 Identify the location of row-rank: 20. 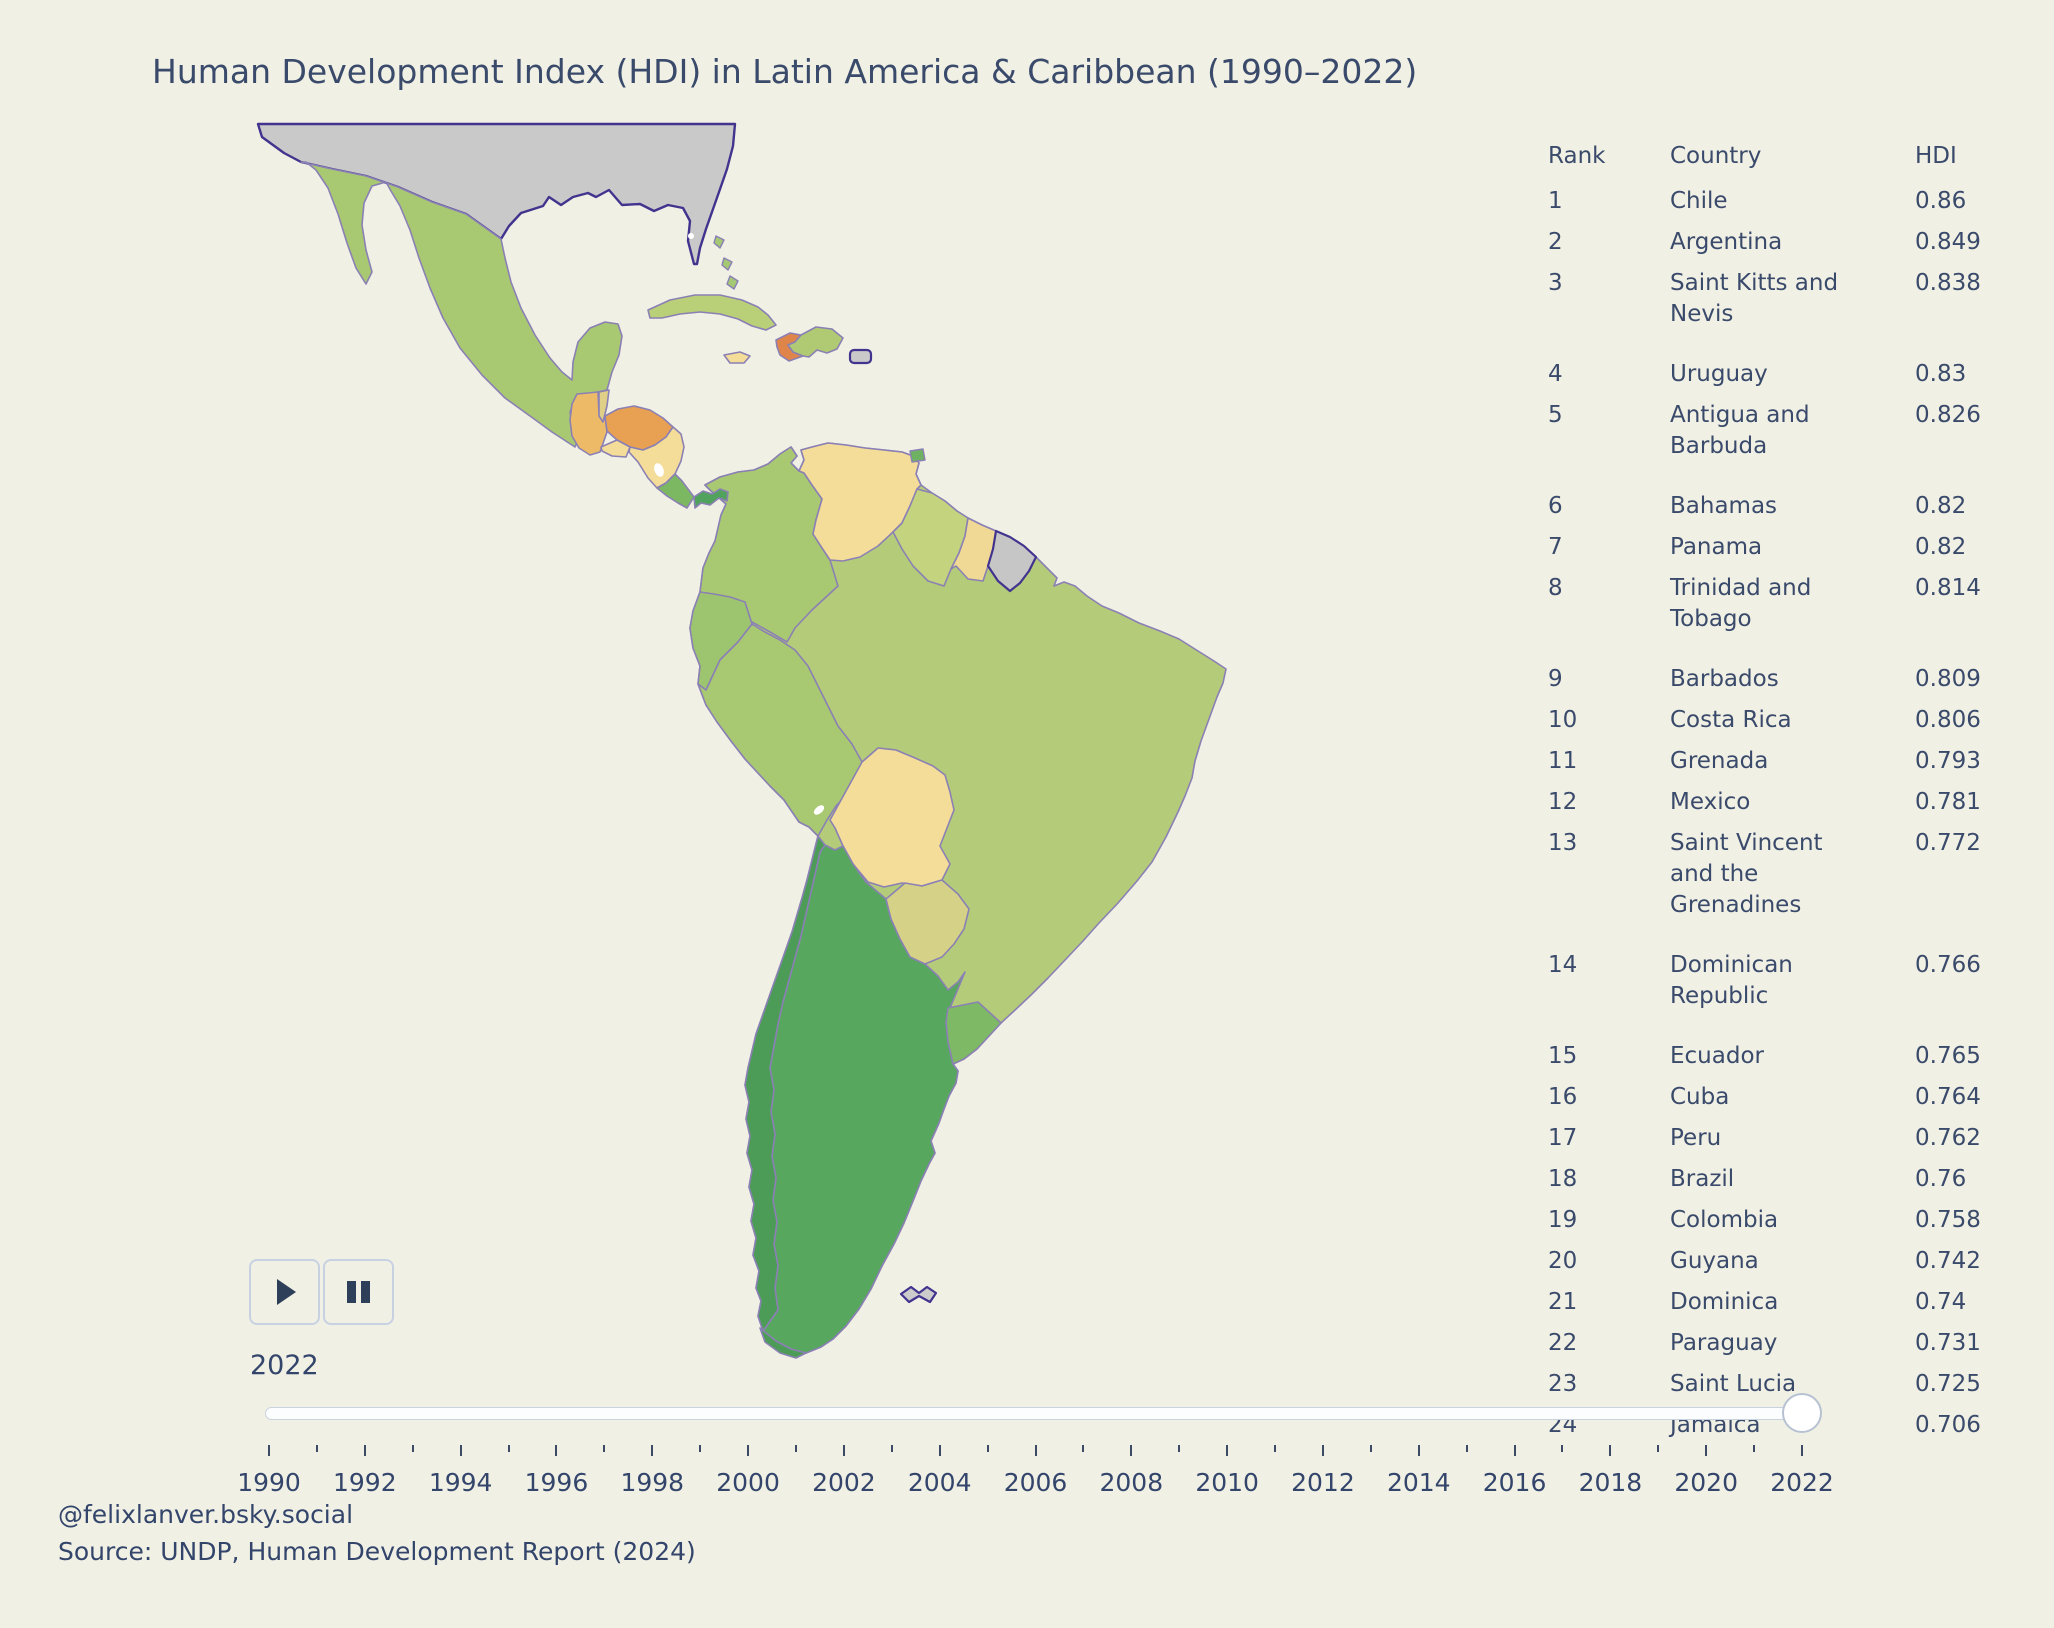
(1563, 1261).